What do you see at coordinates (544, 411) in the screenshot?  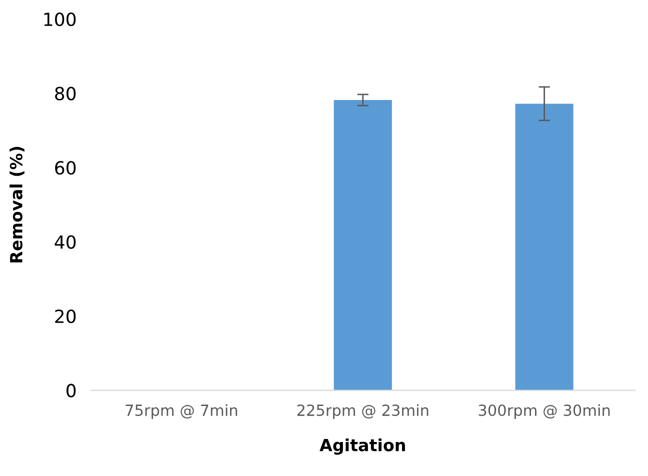 I see `x-tick-label: 300rpm @ 30min` at bounding box center [544, 411].